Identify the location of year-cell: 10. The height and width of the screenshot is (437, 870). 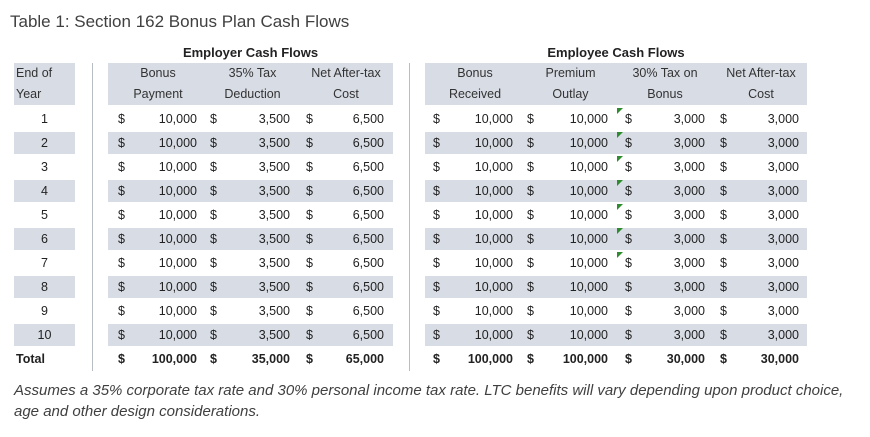
(44, 335).